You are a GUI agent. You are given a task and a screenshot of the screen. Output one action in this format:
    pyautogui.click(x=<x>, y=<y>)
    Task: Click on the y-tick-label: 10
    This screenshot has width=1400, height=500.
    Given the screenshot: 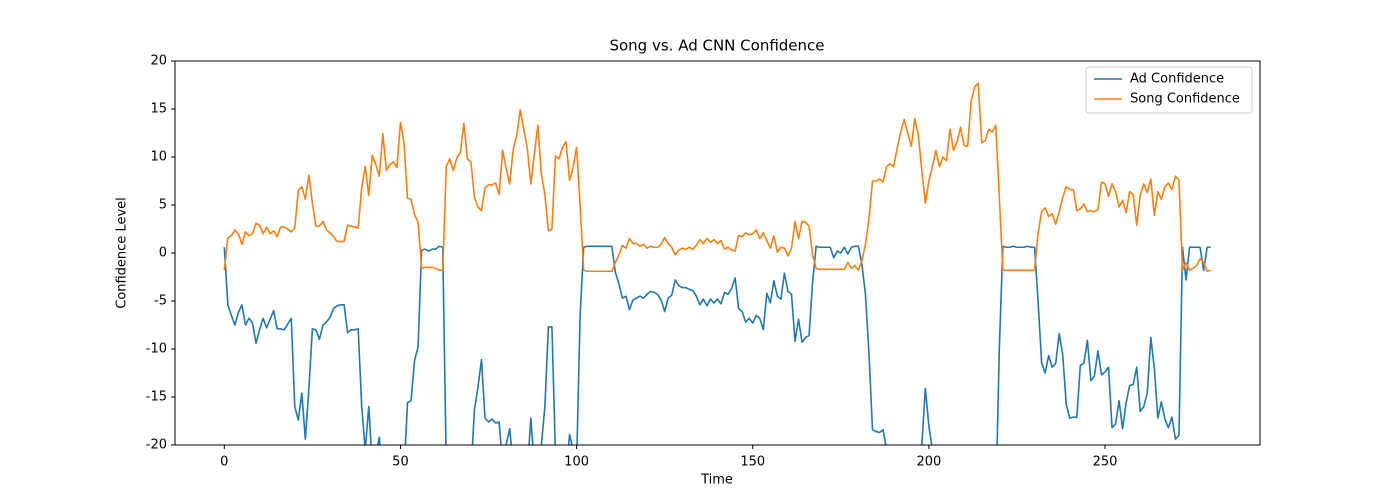 What is the action you would take?
    pyautogui.click(x=158, y=157)
    